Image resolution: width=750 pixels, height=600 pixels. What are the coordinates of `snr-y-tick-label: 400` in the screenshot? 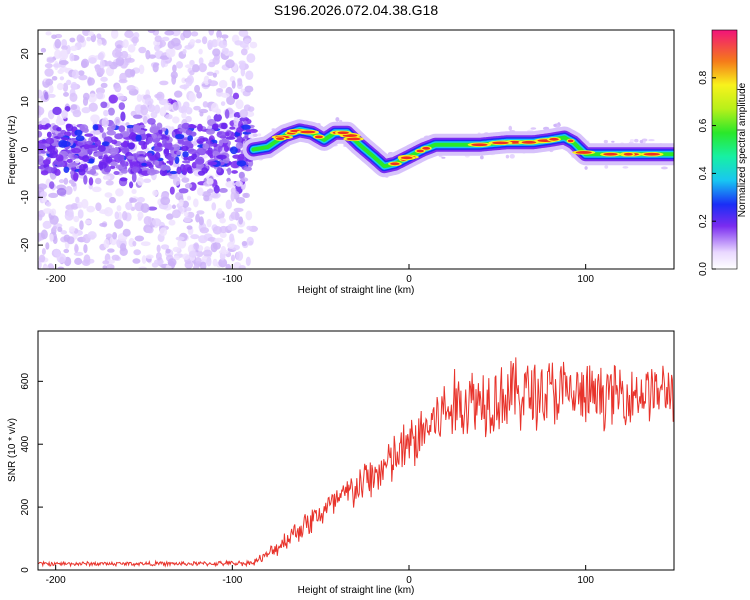 It's located at (25, 443).